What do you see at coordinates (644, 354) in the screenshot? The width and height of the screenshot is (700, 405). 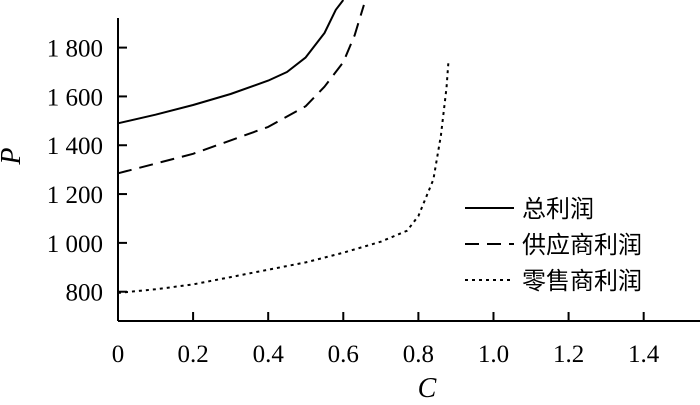 I see `x-tick-label: 1.4` at bounding box center [644, 354].